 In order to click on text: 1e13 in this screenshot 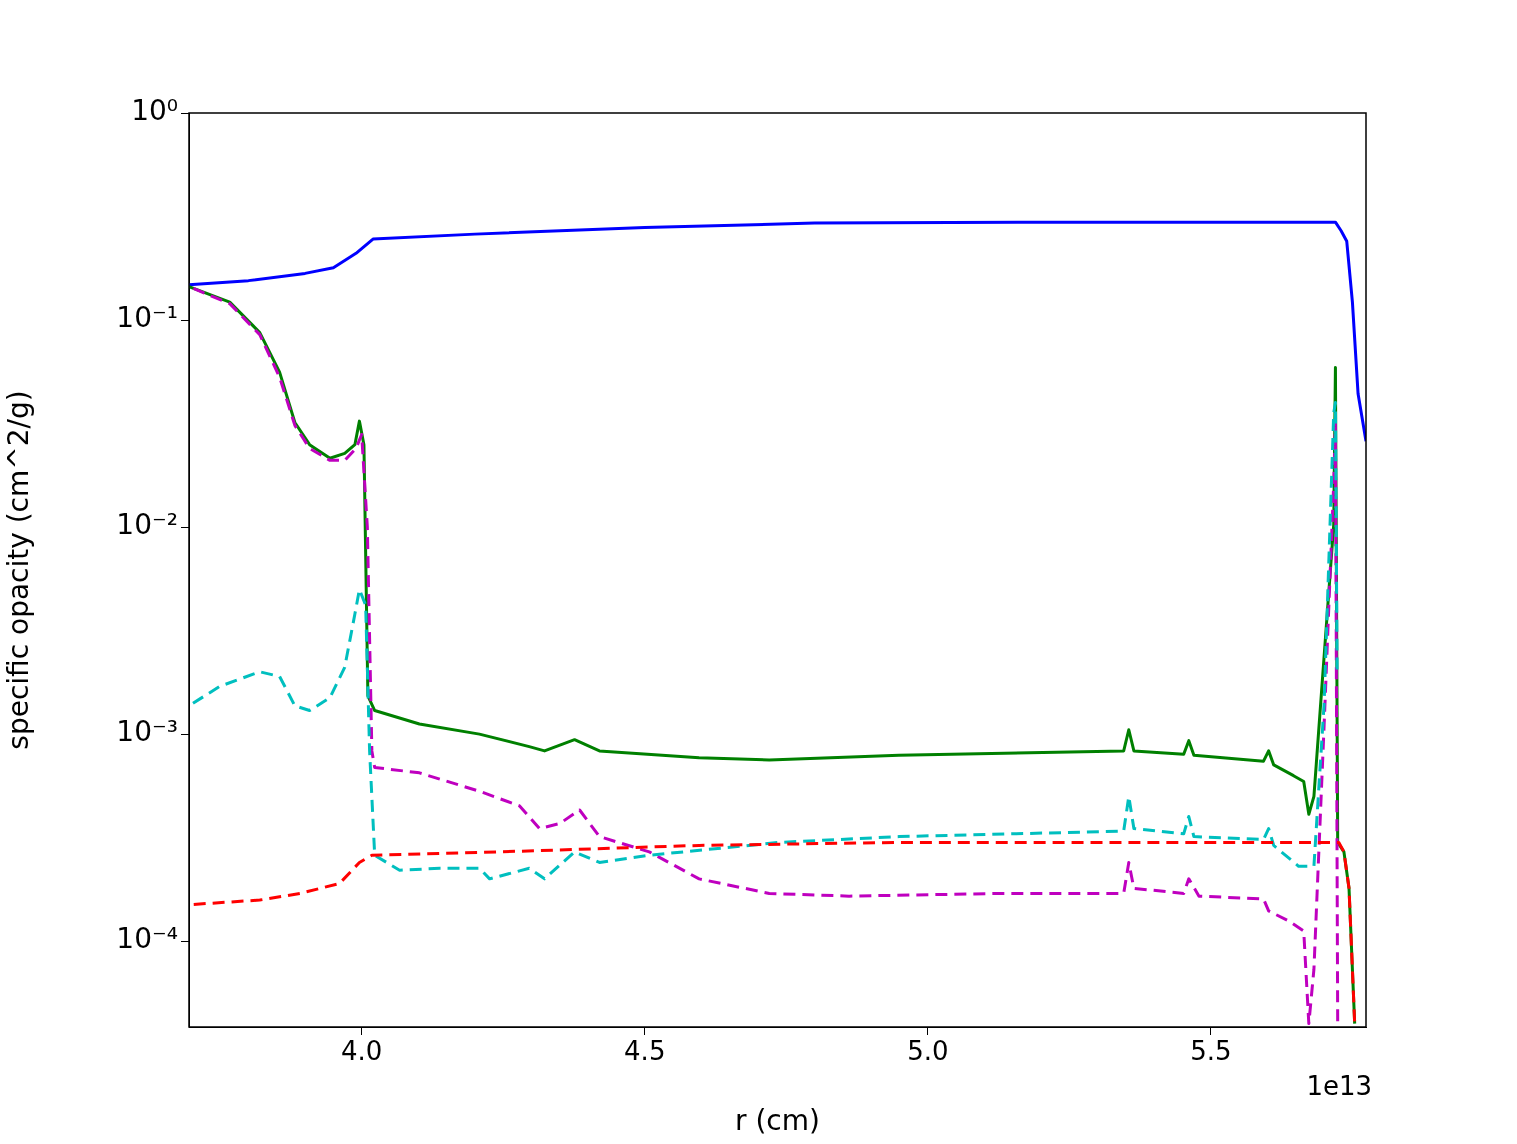, I will do `click(1339, 1085)`.